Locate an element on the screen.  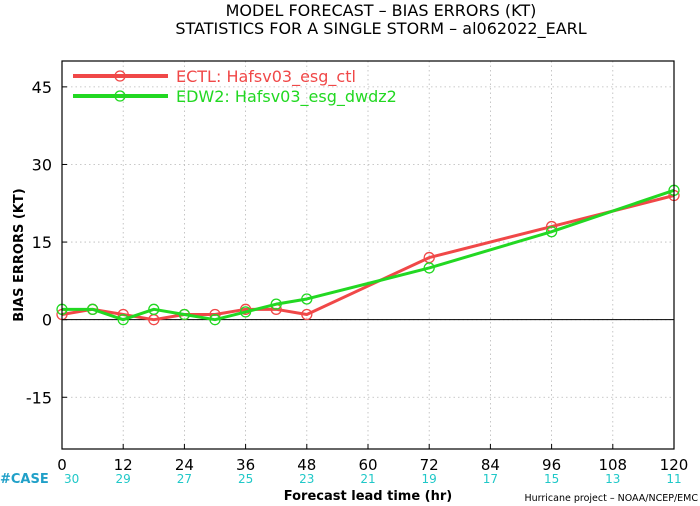
x-tick-label-1: 12 is located at coordinates (123, 465).